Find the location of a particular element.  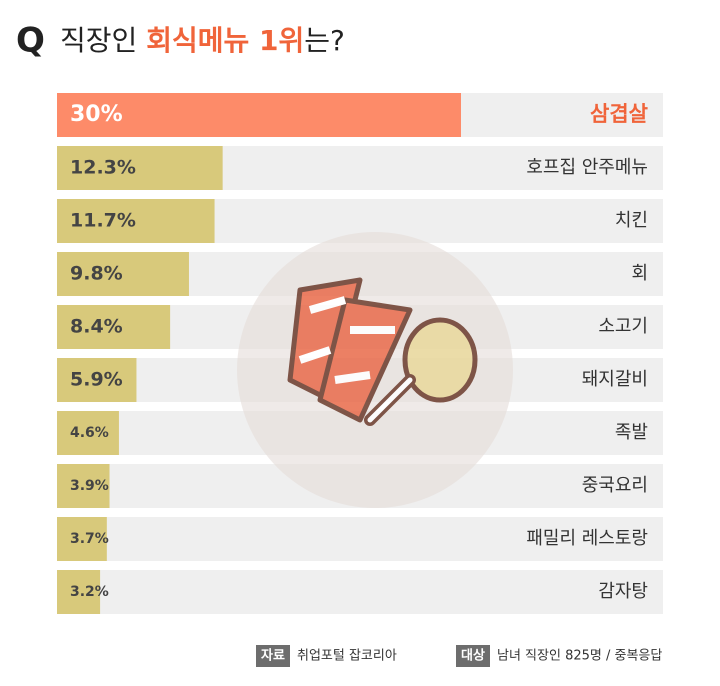

category-label: 회 is located at coordinates (639, 273).